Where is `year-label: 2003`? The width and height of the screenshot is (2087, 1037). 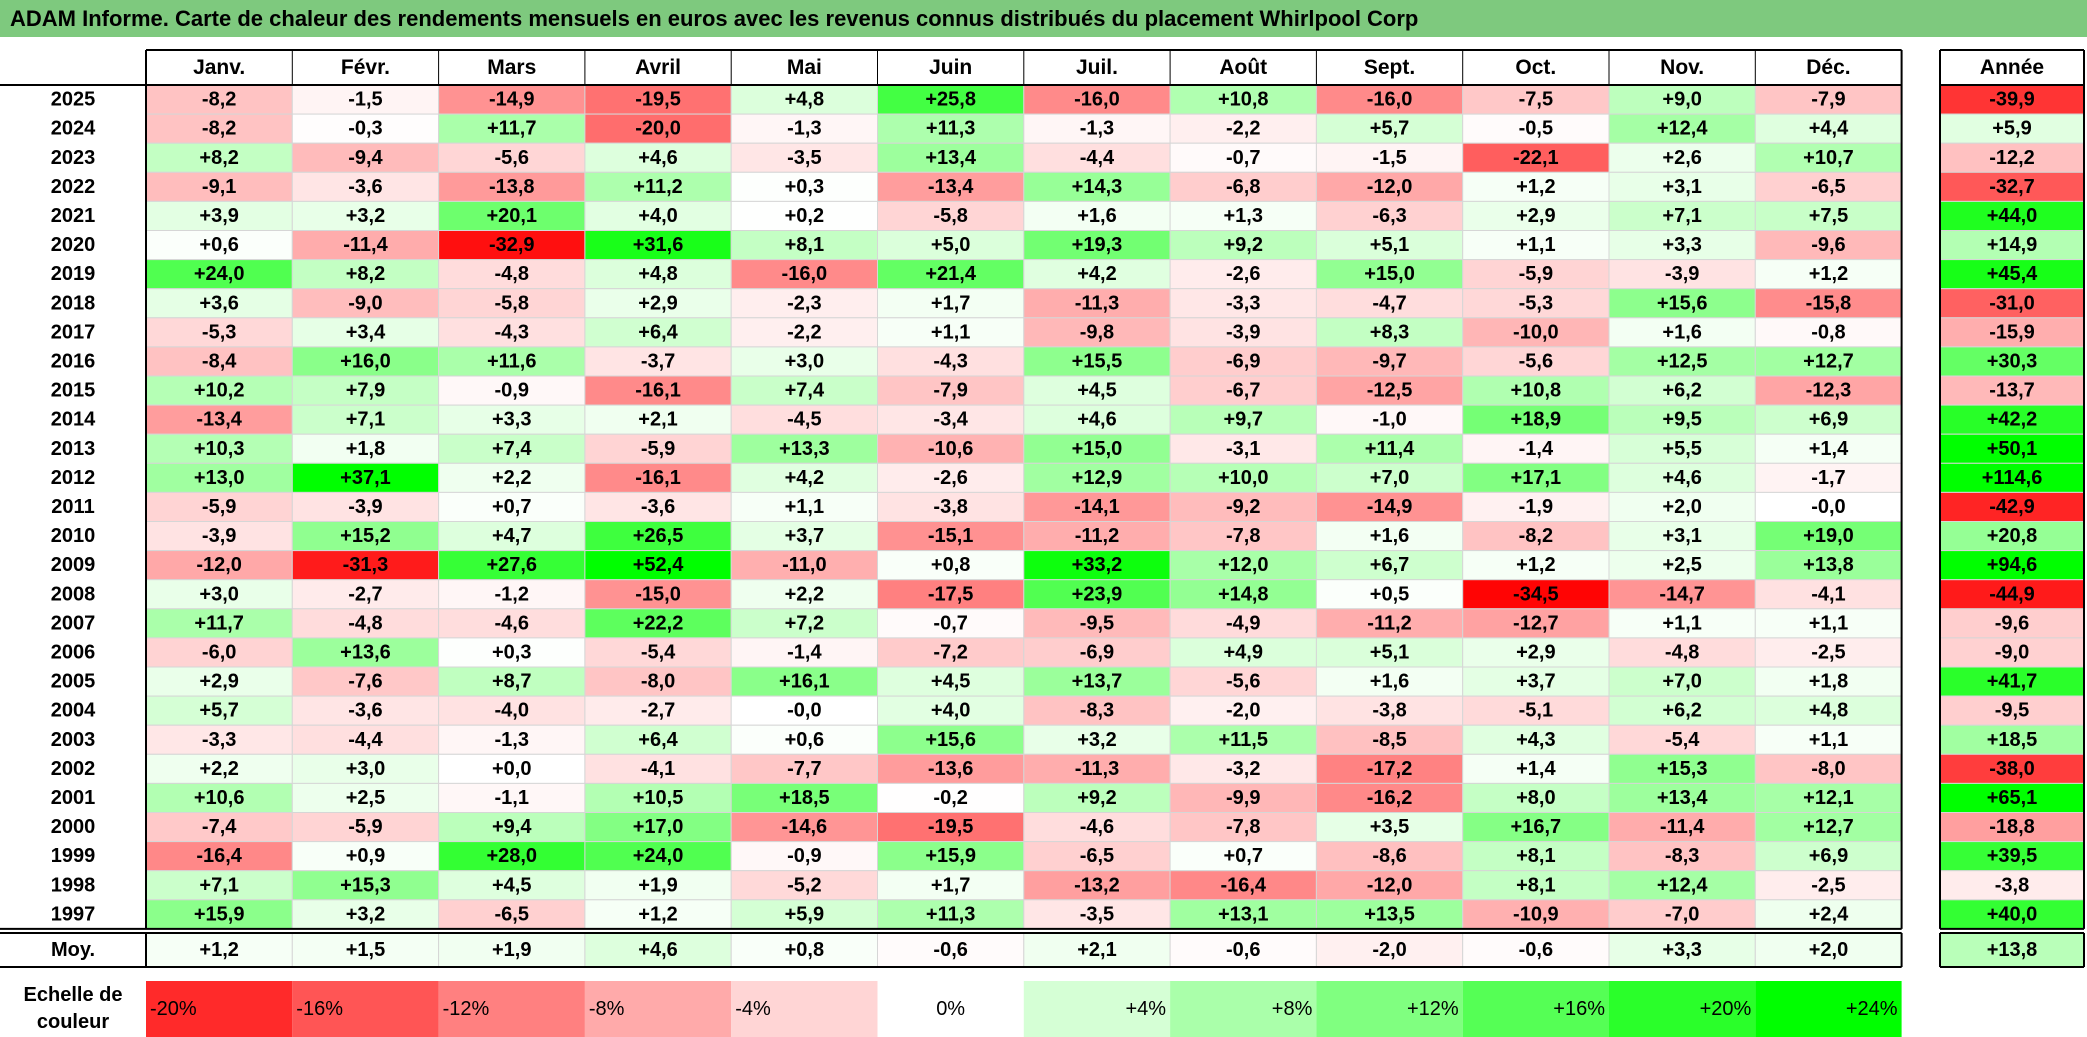 year-label: 2003 is located at coordinates (73, 740).